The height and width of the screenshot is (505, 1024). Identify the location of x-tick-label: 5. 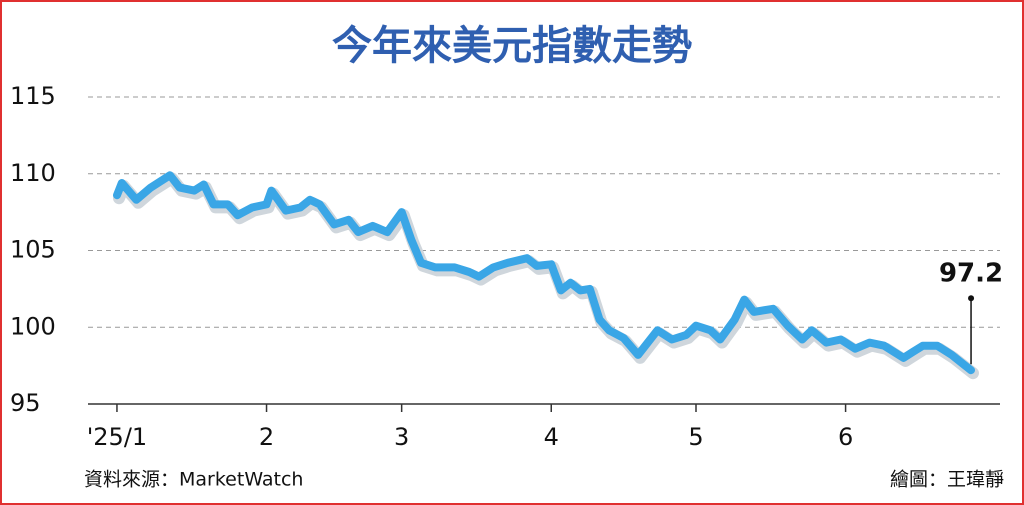
(695, 437).